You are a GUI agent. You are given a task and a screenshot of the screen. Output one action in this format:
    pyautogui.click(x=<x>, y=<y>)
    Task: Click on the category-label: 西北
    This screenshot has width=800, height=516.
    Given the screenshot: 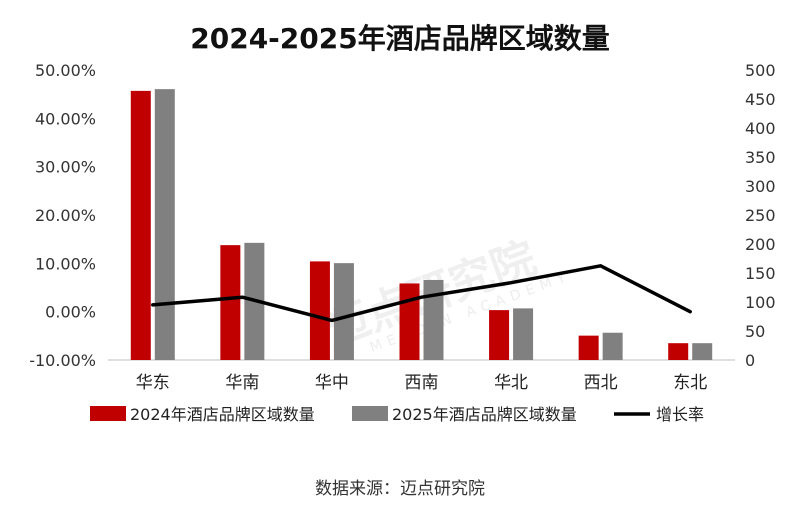 What is the action you would take?
    pyautogui.click(x=601, y=383)
    